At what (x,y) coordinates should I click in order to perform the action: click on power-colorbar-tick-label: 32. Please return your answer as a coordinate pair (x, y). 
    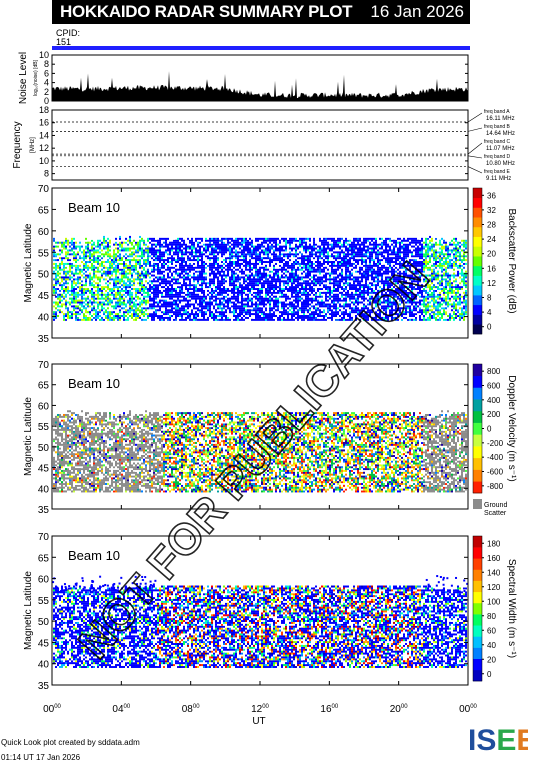
    Looking at the image, I should click on (491, 210).